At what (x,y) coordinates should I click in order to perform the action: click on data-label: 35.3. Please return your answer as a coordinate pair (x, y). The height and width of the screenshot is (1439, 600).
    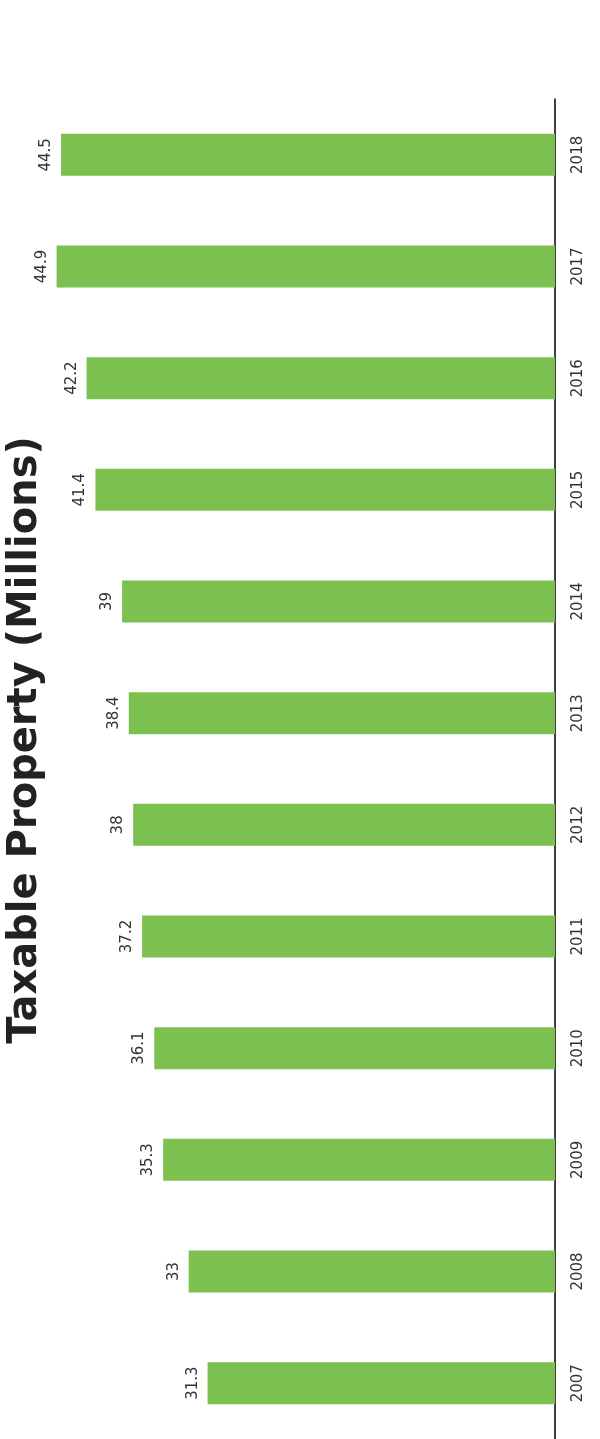
    Looking at the image, I should click on (147, 1160).